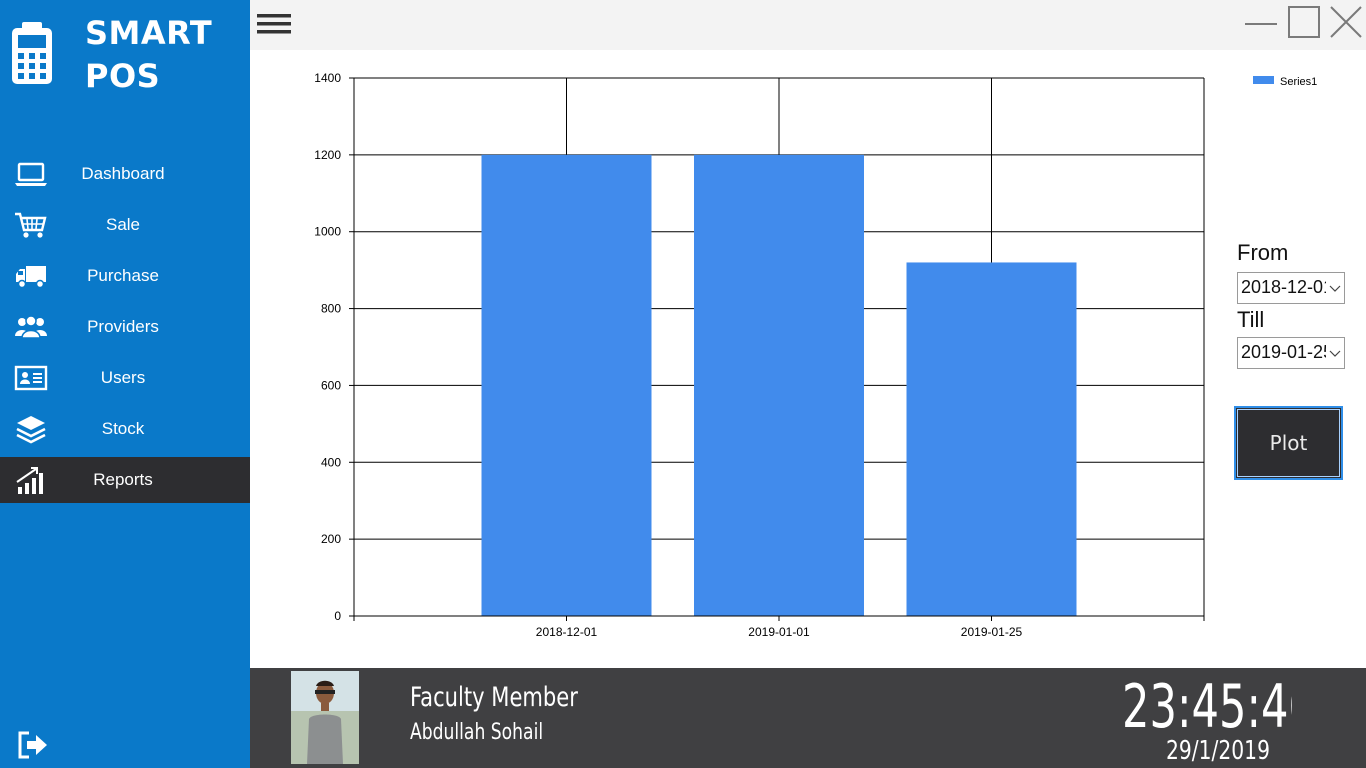  I want to click on clock-time: 23:45:40, so click(1207, 707).